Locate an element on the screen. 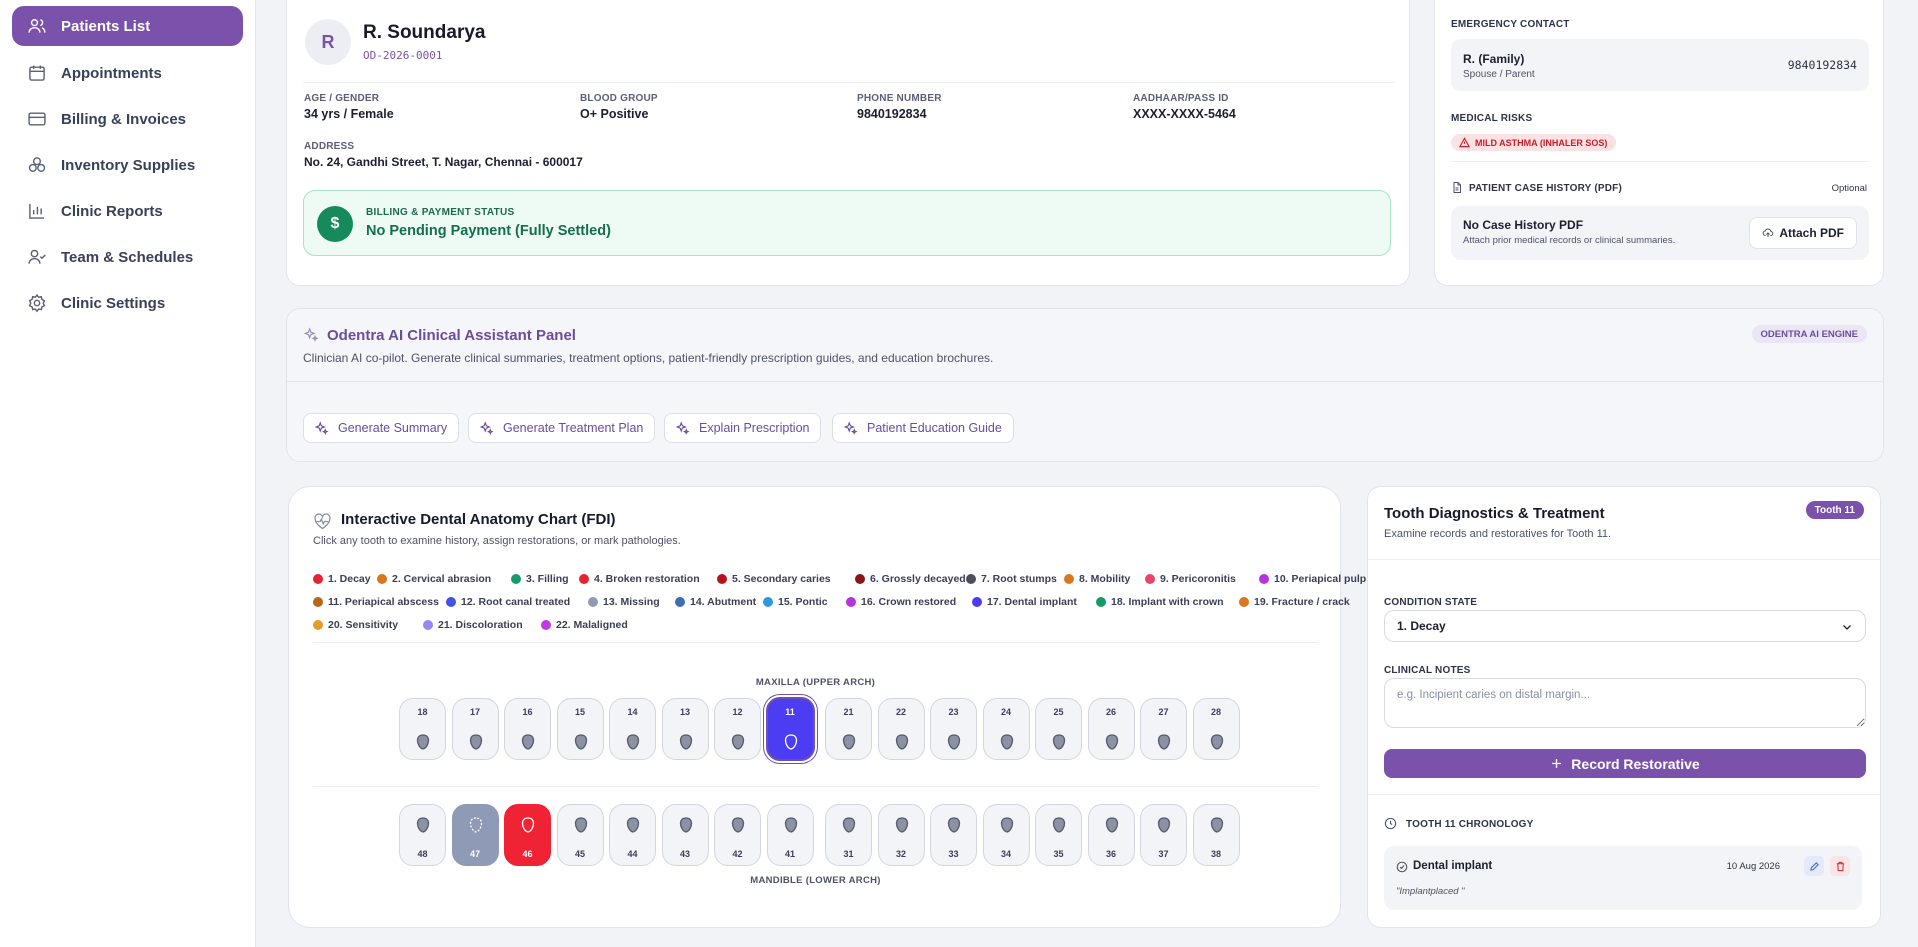  delete-entry-button is located at coordinates (1840, 866).